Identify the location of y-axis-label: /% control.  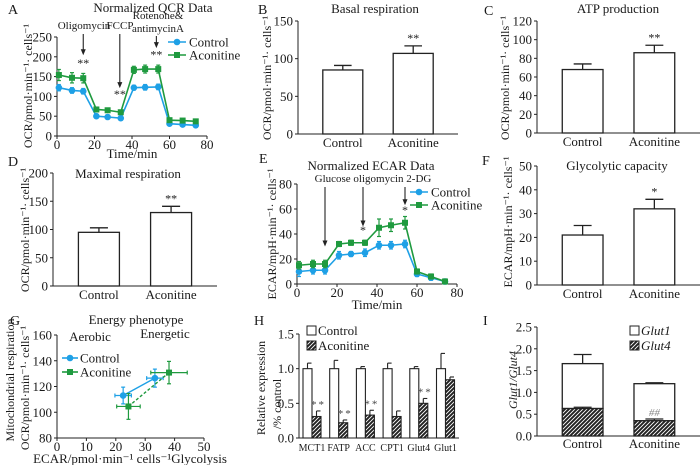
(277, 403).